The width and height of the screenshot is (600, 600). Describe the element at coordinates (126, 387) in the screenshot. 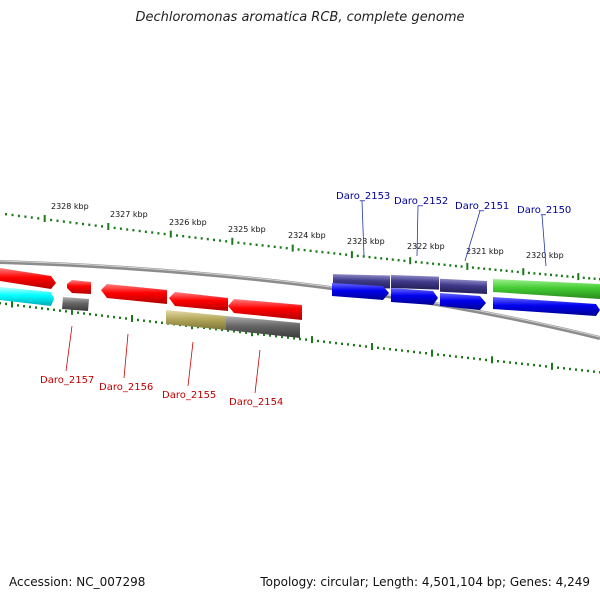

I see `label-daro-2156: Daro_2156` at that location.